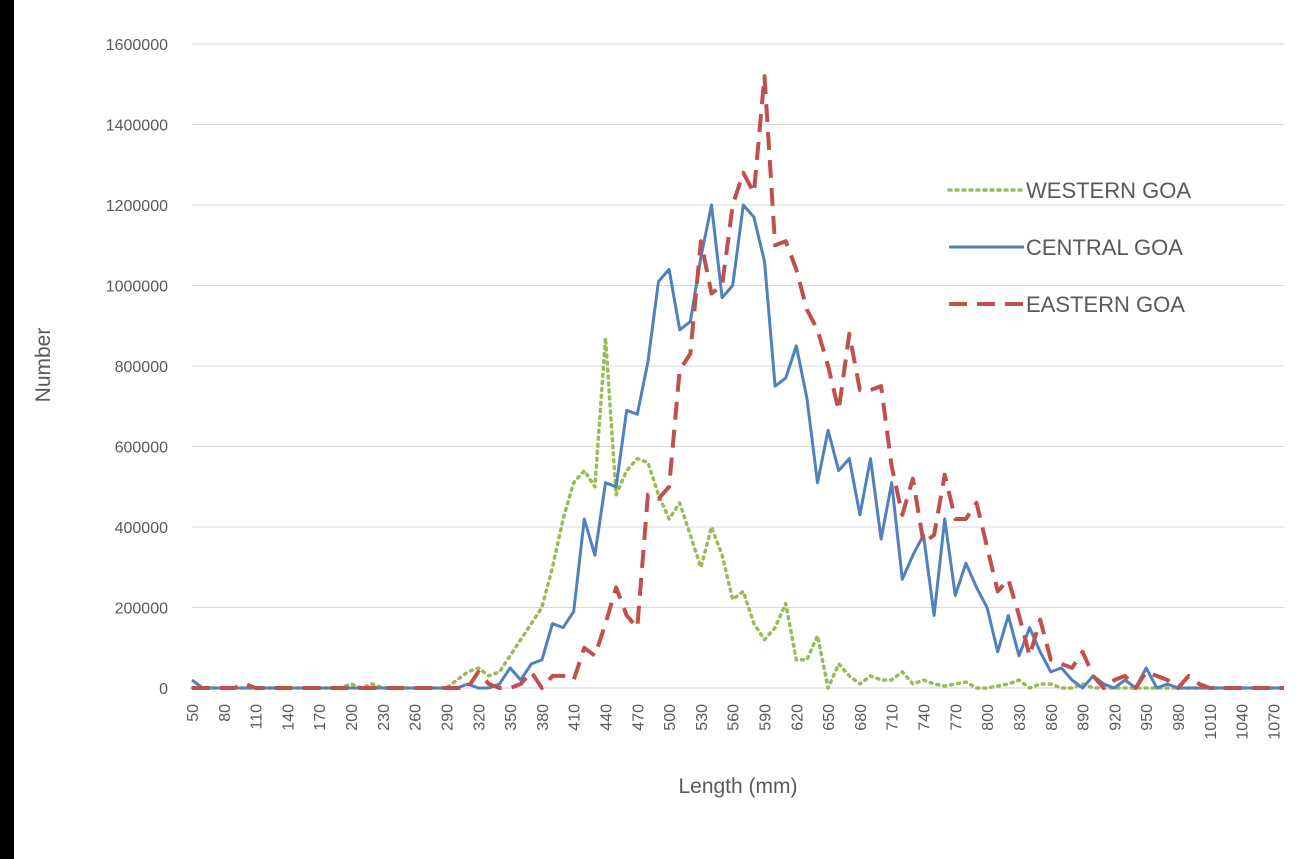 The image size is (1301, 859). Describe the element at coordinates (1179, 717) in the screenshot. I see `x-tick-label: 980` at that location.